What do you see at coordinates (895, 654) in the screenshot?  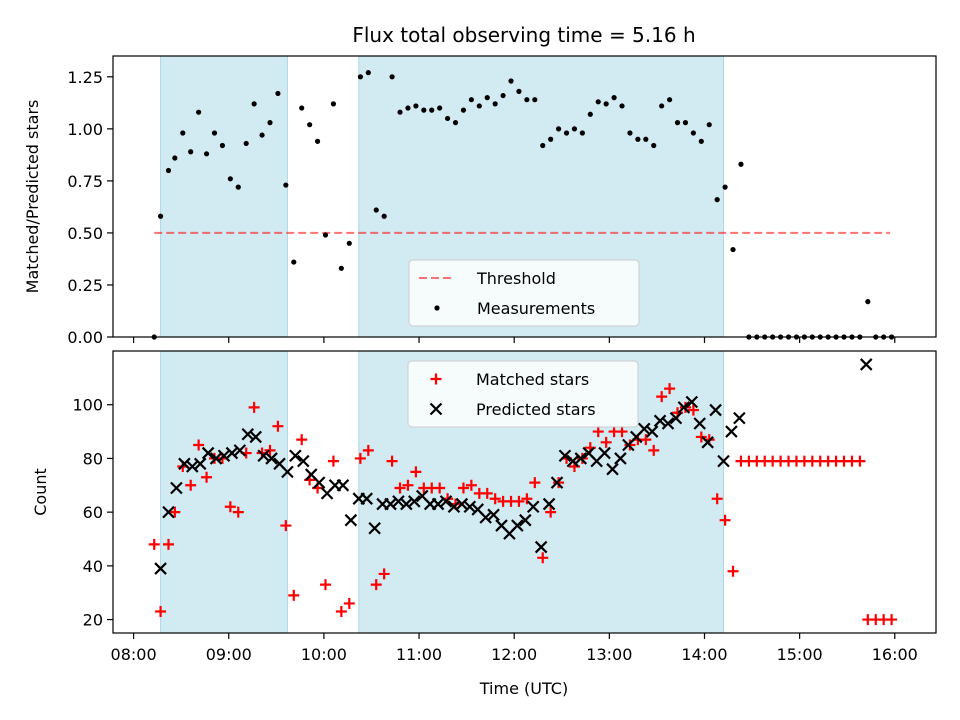 I see `x-tick-label: 16:00` at bounding box center [895, 654].